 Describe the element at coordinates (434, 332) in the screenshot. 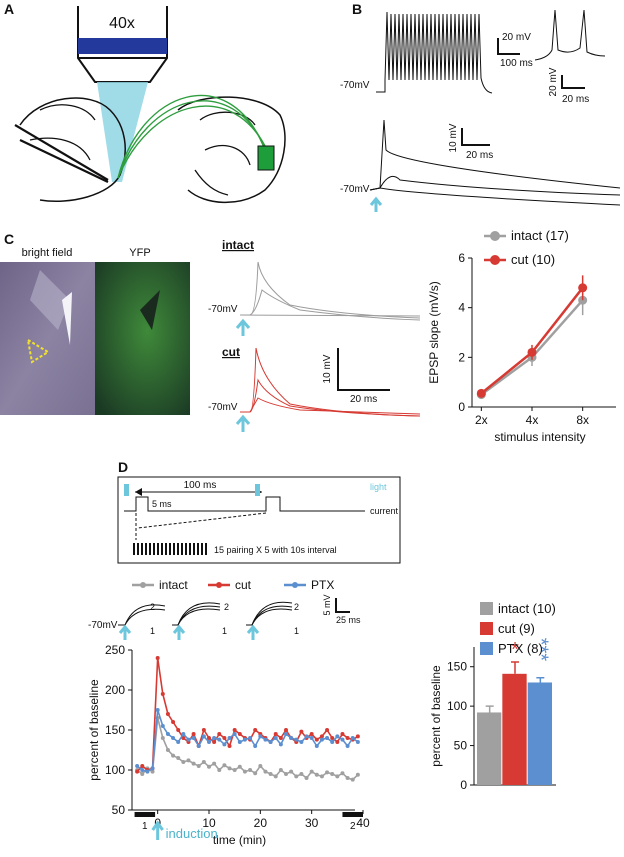

I see `y-axis-title: EPSP slope (mV/s)` at that location.